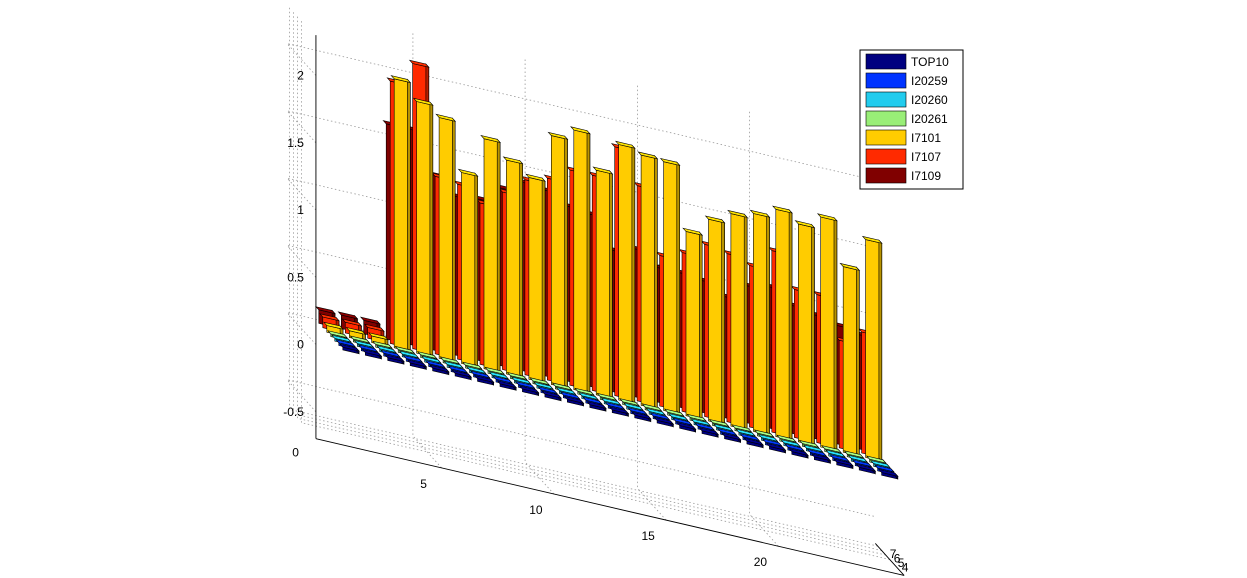 This screenshot has height=578, width=1247. I want to click on z-tick-label: 2, so click(300, 76).